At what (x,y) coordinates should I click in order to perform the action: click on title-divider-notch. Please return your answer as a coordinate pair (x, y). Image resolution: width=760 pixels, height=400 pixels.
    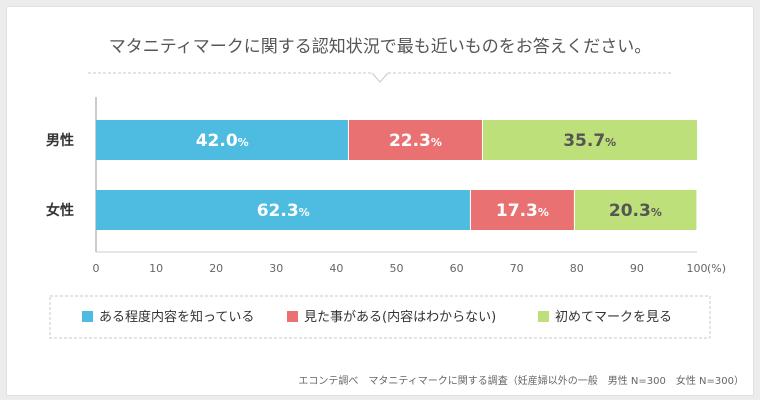
    Looking at the image, I should click on (380, 77).